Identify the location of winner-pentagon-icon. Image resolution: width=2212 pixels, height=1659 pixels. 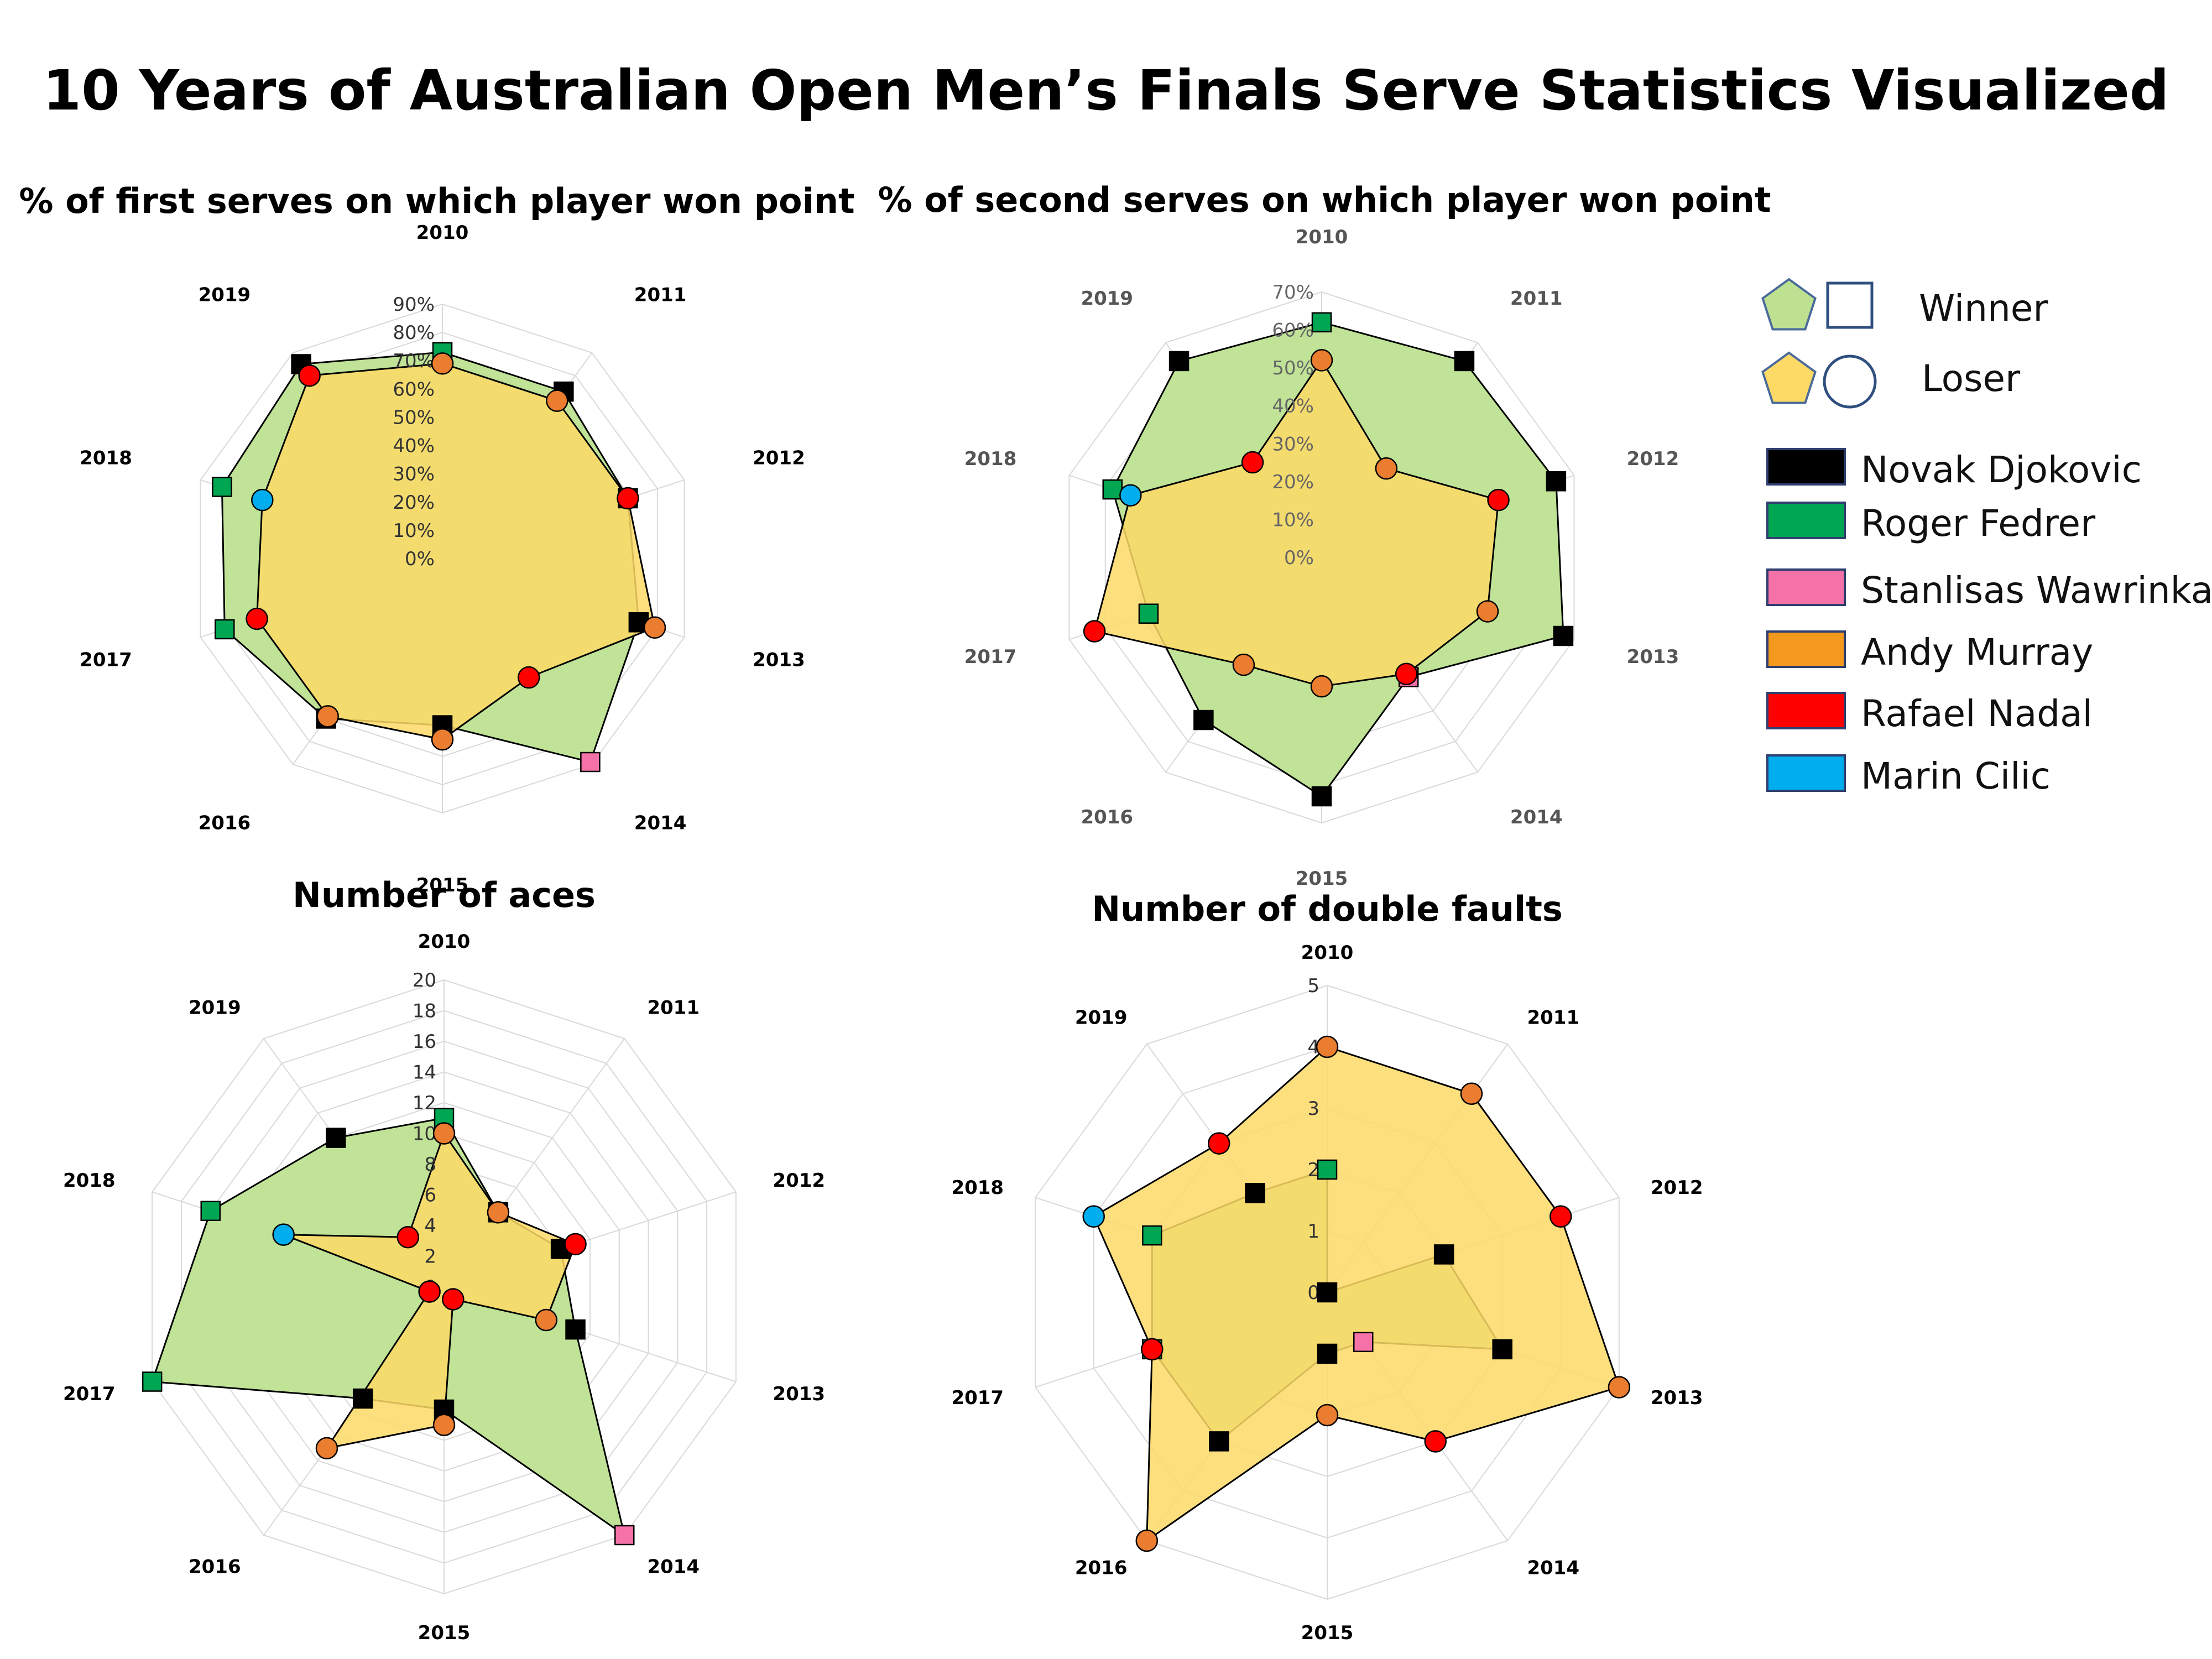
(1789, 304).